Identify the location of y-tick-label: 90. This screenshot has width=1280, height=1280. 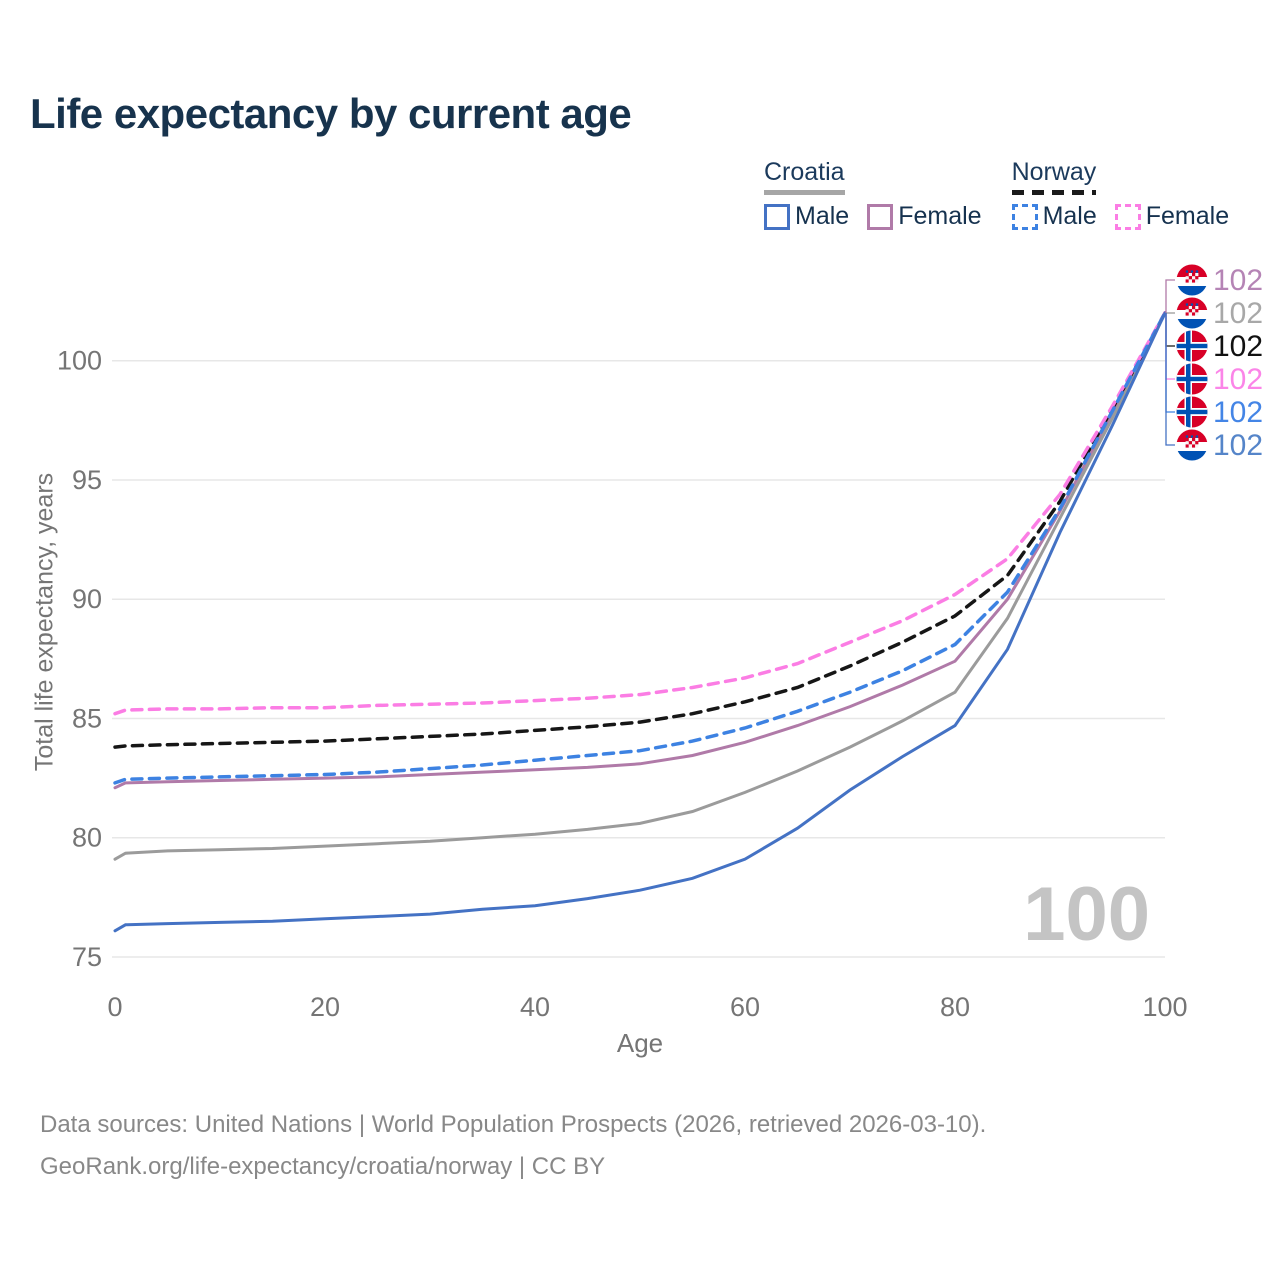
(87, 599).